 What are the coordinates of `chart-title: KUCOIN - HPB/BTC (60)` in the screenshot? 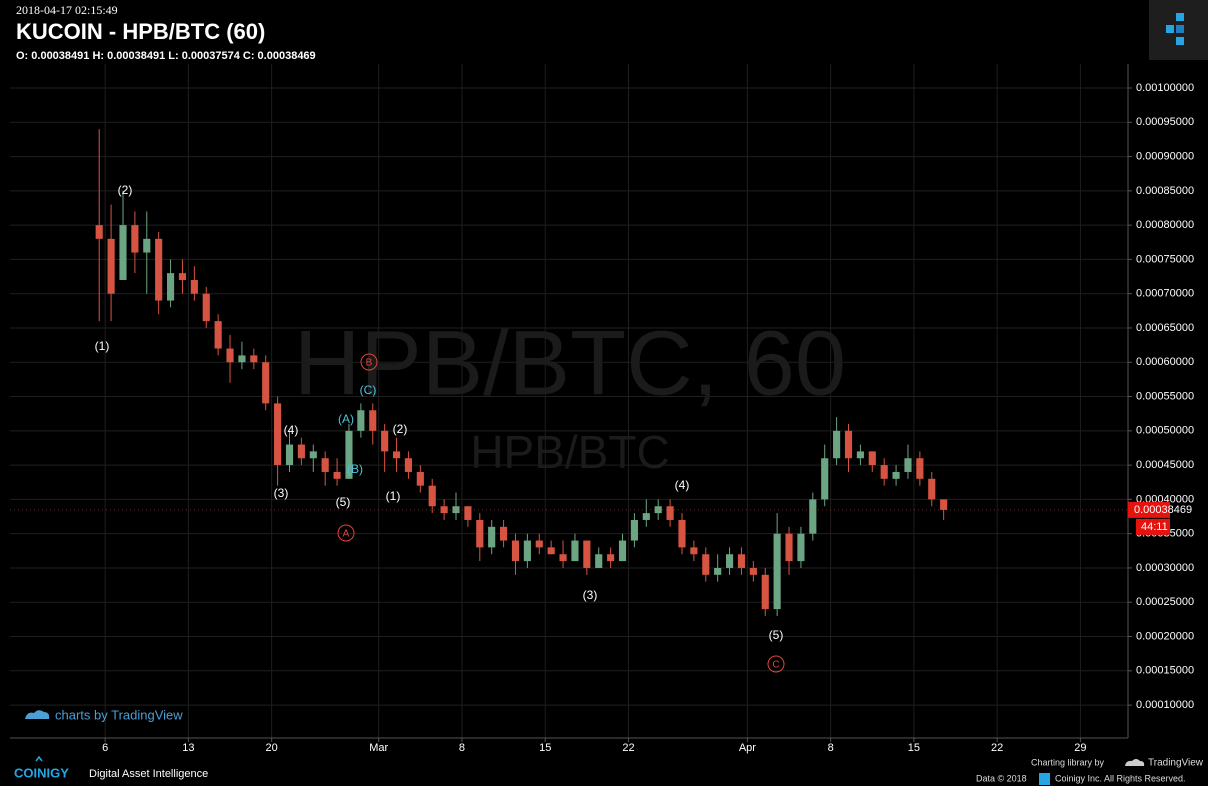 It's located at (140, 31).